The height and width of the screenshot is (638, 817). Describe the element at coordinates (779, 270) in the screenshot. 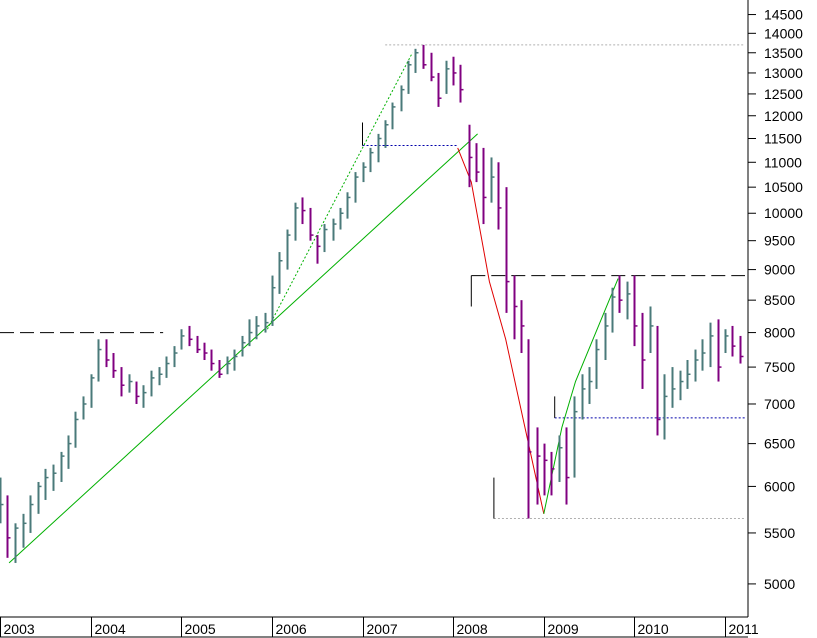

I see `y-tick-label-9000: 9000` at that location.